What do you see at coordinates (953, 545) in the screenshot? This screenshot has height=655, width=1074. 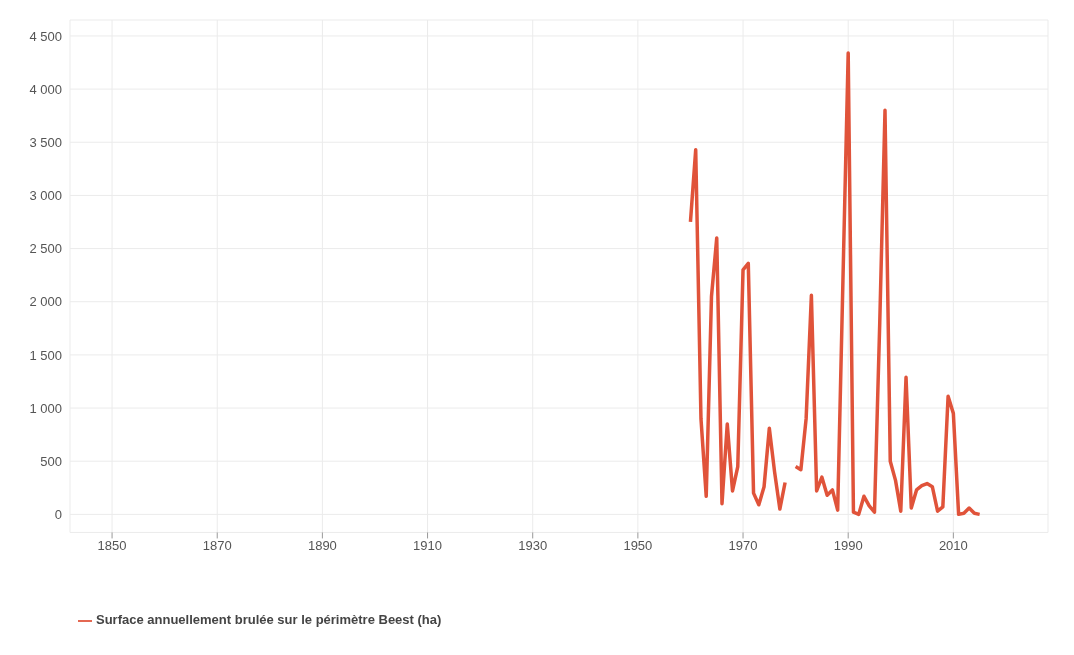 I see `x-tick-label: 2010` at bounding box center [953, 545].